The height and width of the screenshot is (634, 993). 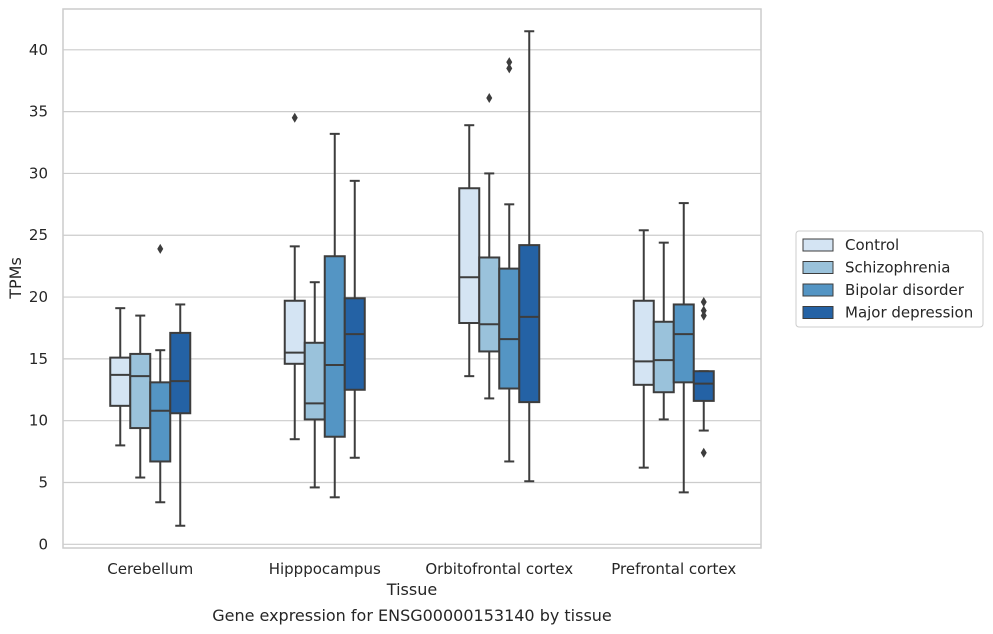 What do you see at coordinates (15, 278) in the screenshot?
I see `y-axis-title: TPMs` at bounding box center [15, 278].